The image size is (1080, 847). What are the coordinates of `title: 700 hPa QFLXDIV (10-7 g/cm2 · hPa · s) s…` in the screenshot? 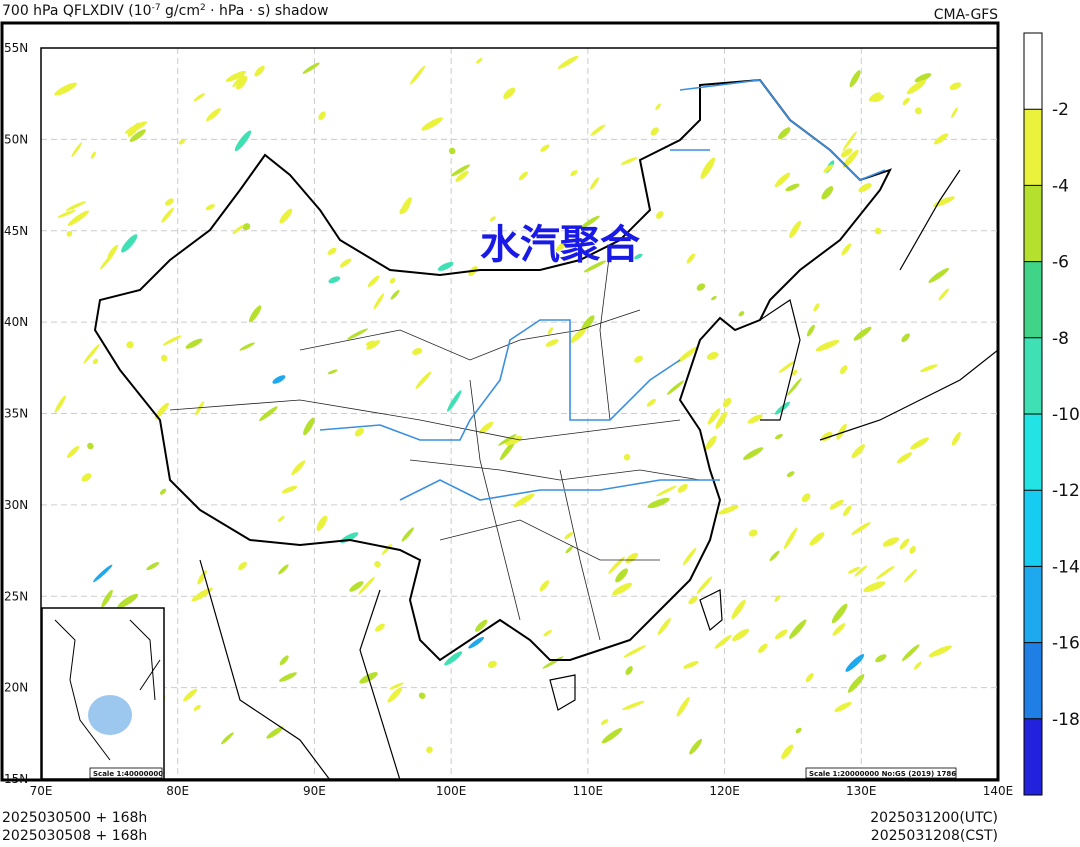 It's located at (165, 11).